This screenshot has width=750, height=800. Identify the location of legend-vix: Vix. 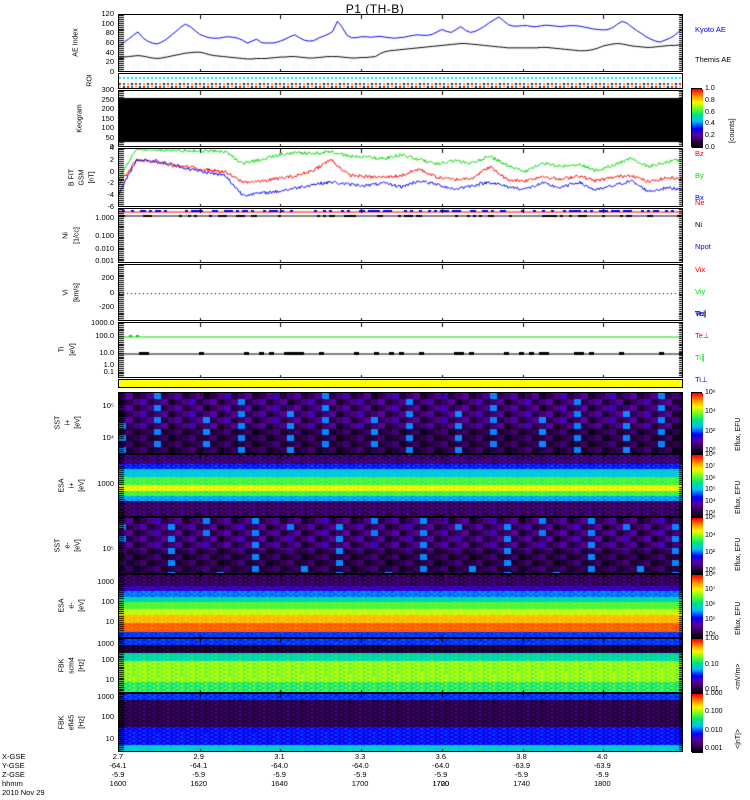
(700, 269).